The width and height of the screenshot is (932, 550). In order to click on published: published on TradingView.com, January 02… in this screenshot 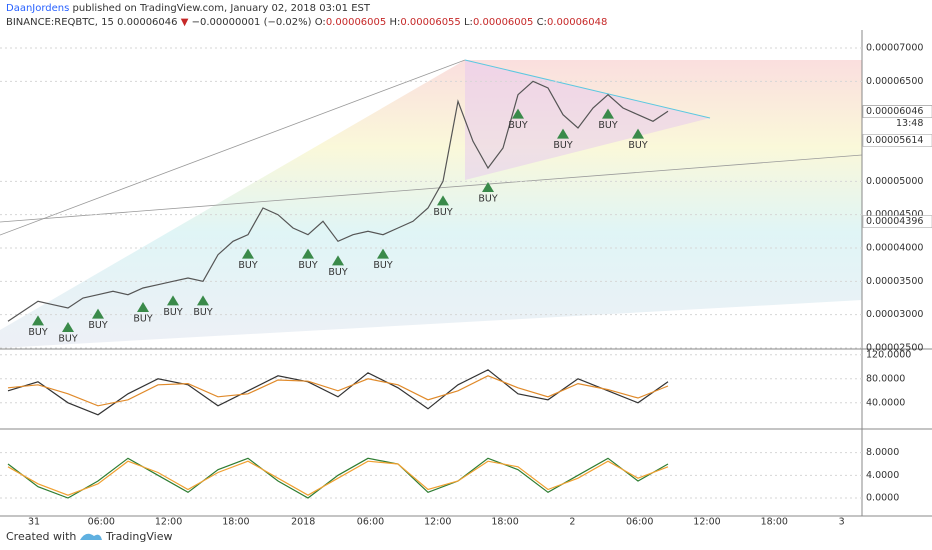, I will do `click(222, 8)`.